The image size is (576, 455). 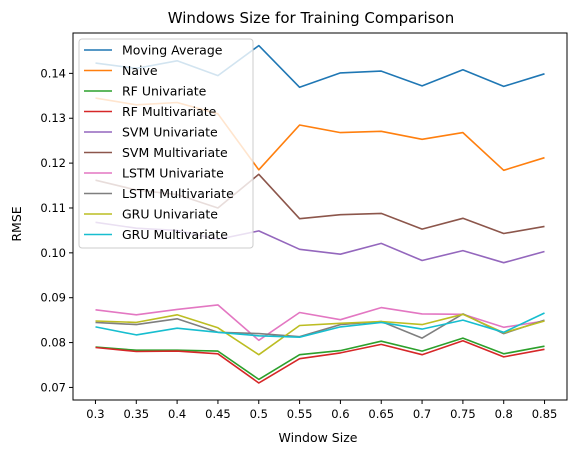 I want to click on series-line-gru-univariate, so click(x=320, y=334).